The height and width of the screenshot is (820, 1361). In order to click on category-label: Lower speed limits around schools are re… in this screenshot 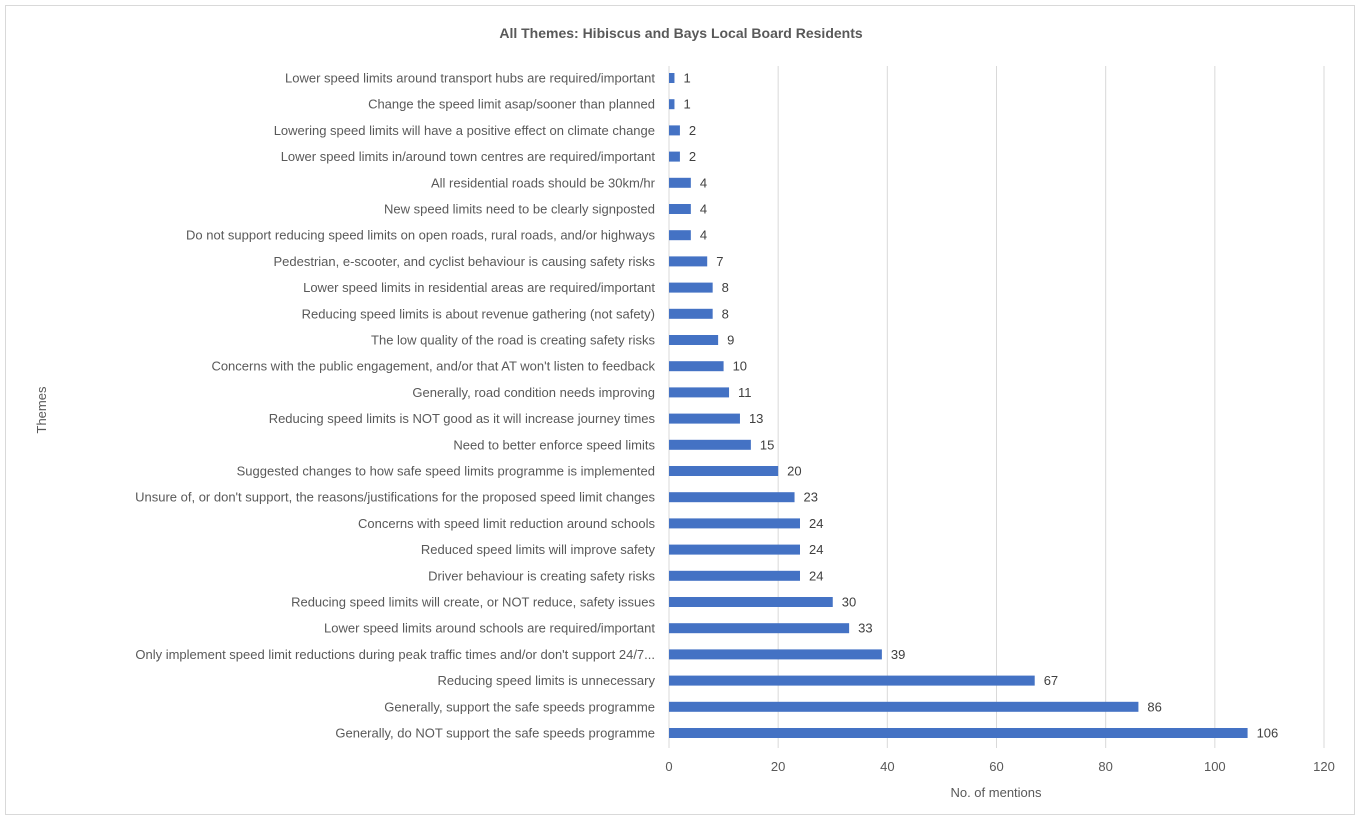, I will do `click(489, 628)`.